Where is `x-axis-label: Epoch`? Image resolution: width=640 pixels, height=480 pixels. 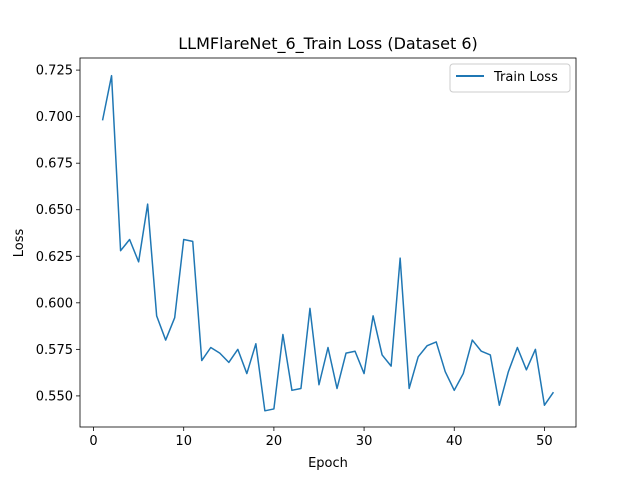 x-axis-label: Epoch is located at coordinates (328, 463).